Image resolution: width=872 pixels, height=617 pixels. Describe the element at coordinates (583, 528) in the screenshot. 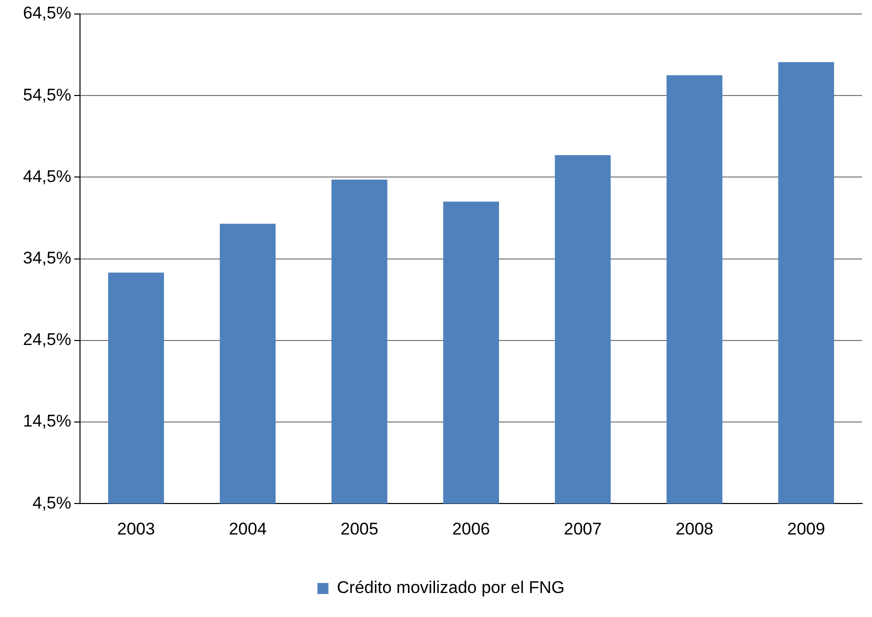

I see `x-tick-label: 2007` at that location.